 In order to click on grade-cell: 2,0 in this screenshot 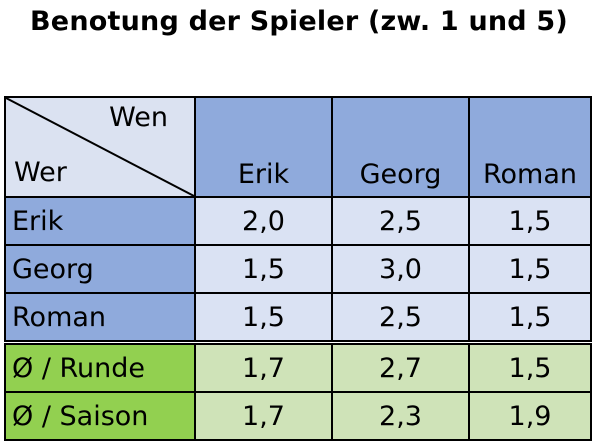, I will do `click(263, 221)`.